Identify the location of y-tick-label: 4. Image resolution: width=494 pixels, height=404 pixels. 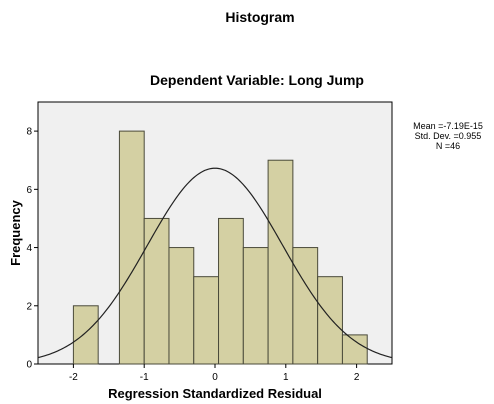
(29, 248).